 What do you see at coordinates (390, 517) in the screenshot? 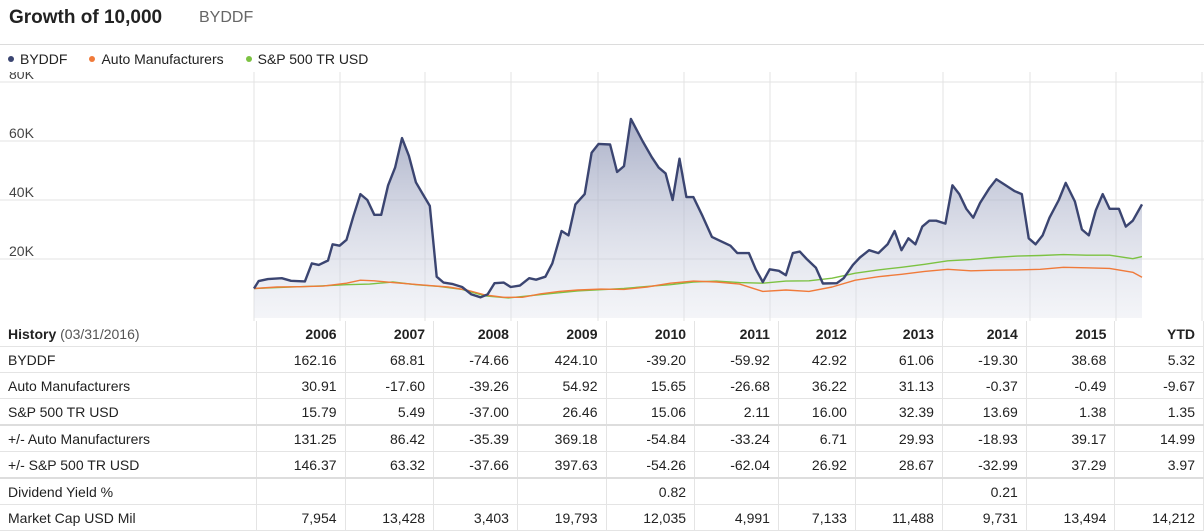
I see `table-cell: 13,428` at bounding box center [390, 517].